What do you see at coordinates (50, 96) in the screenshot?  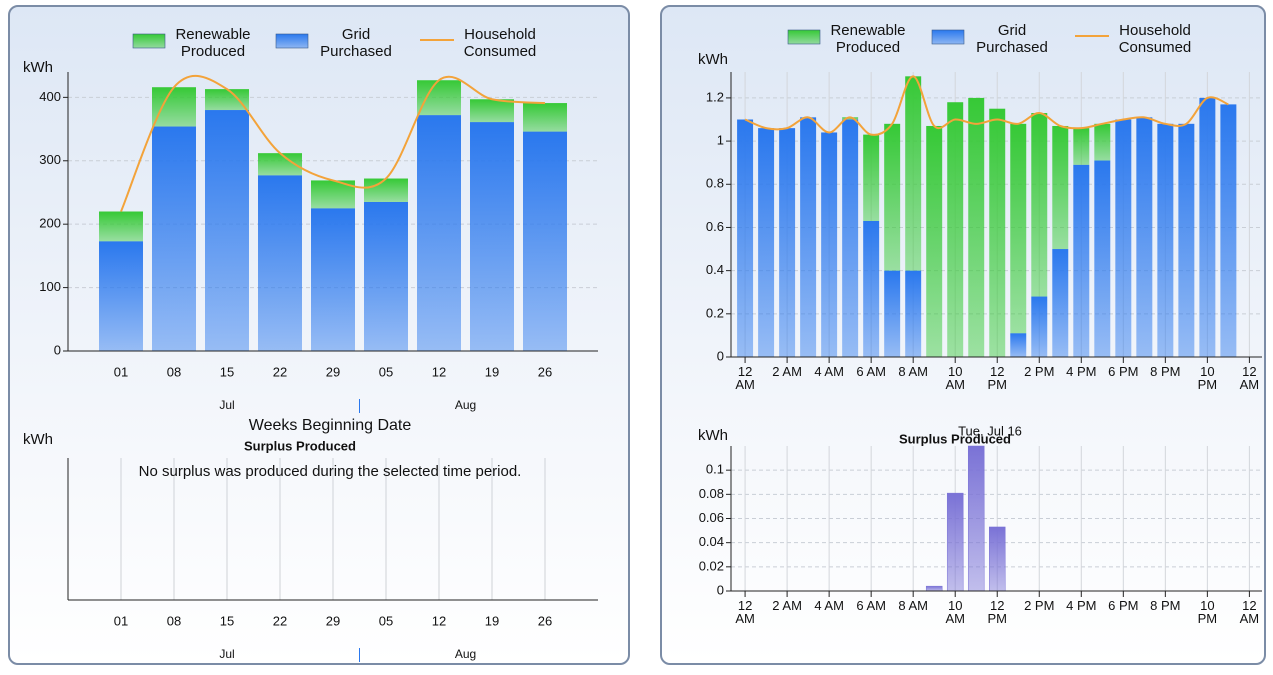 I see `y-tick-label: 400` at bounding box center [50, 96].